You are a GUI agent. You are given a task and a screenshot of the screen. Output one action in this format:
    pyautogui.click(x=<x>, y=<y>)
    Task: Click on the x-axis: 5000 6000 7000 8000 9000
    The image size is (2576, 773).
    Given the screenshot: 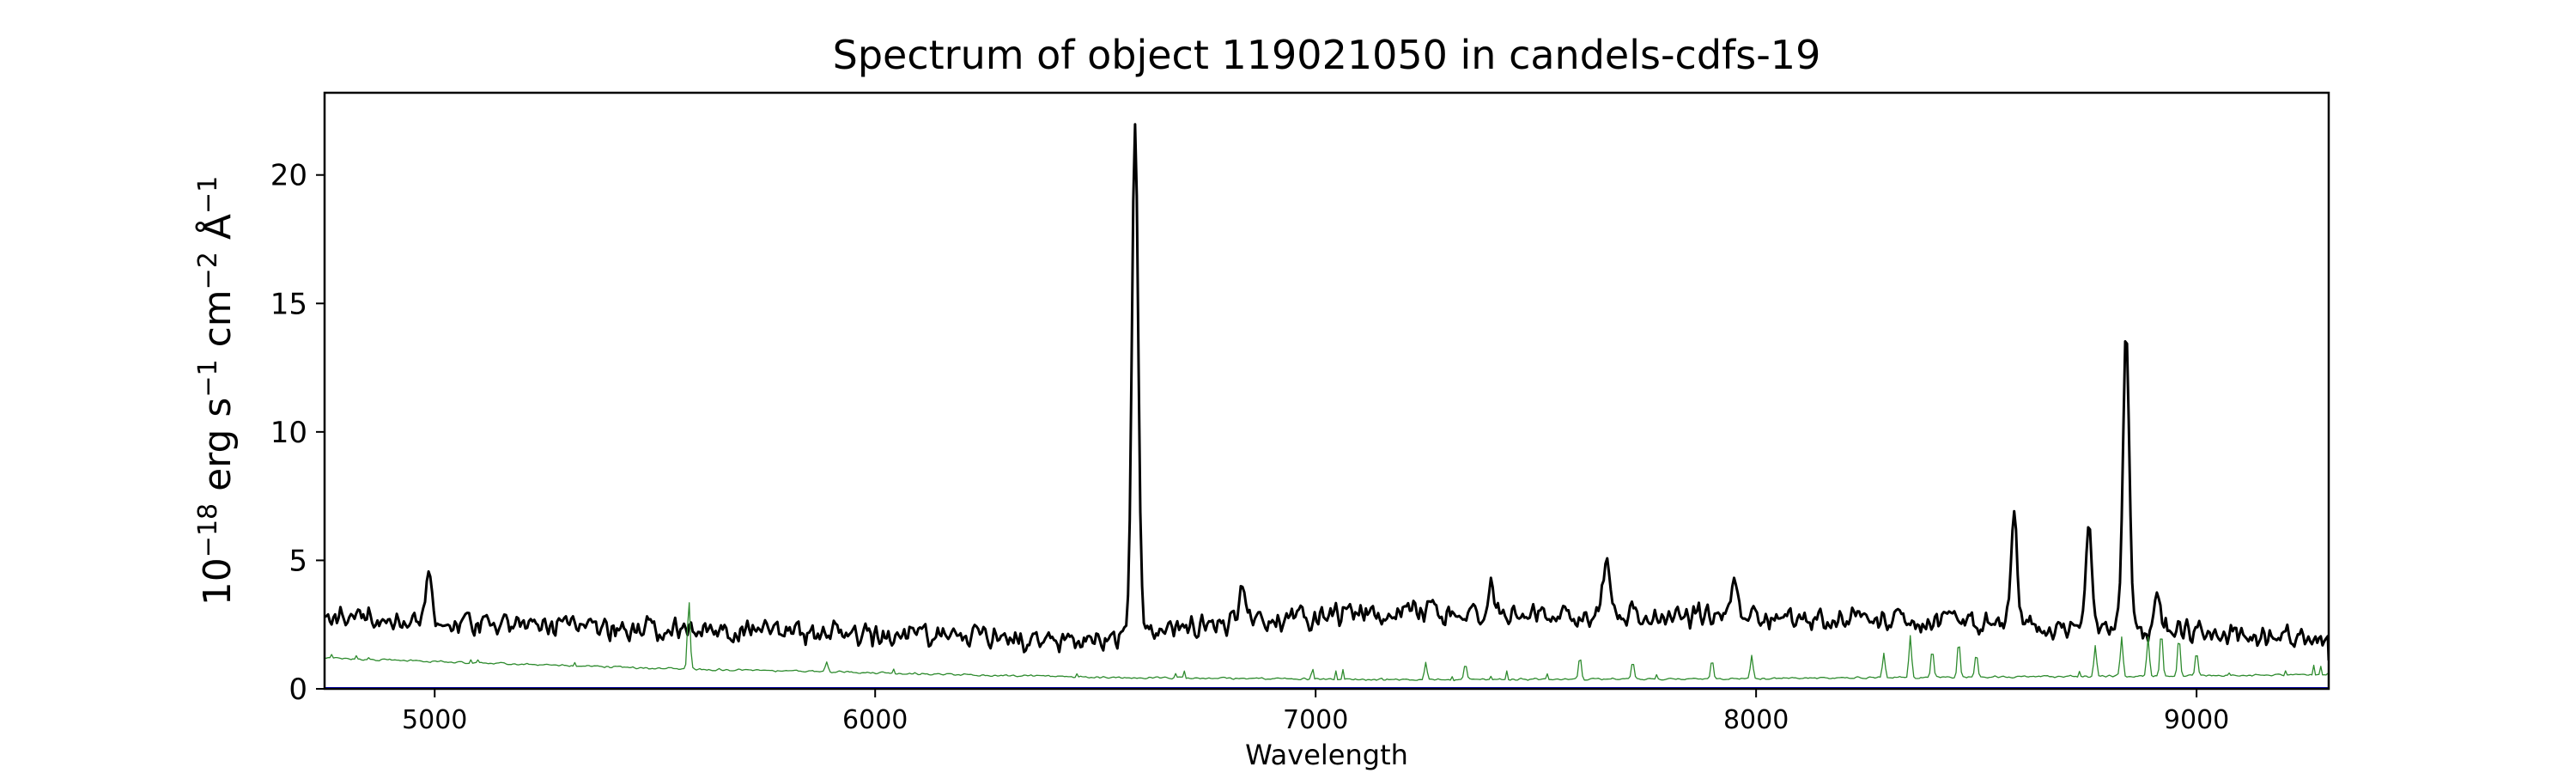 What is the action you would take?
    pyautogui.click(x=1316, y=712)
    